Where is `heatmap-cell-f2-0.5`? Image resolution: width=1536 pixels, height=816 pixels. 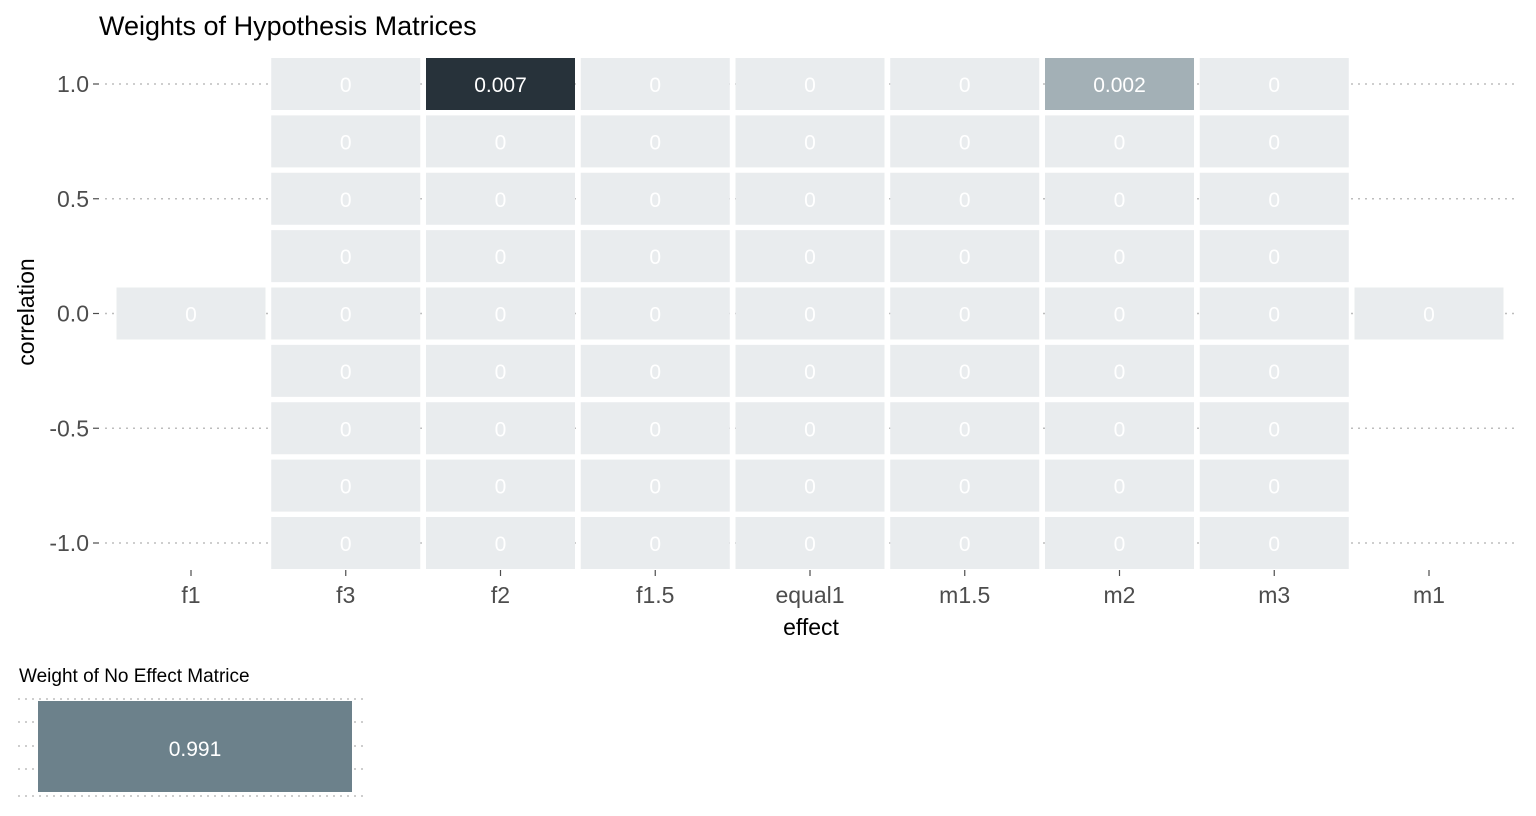 heatmap-cell-f2-0.5 is located at coordinates (500, 198).